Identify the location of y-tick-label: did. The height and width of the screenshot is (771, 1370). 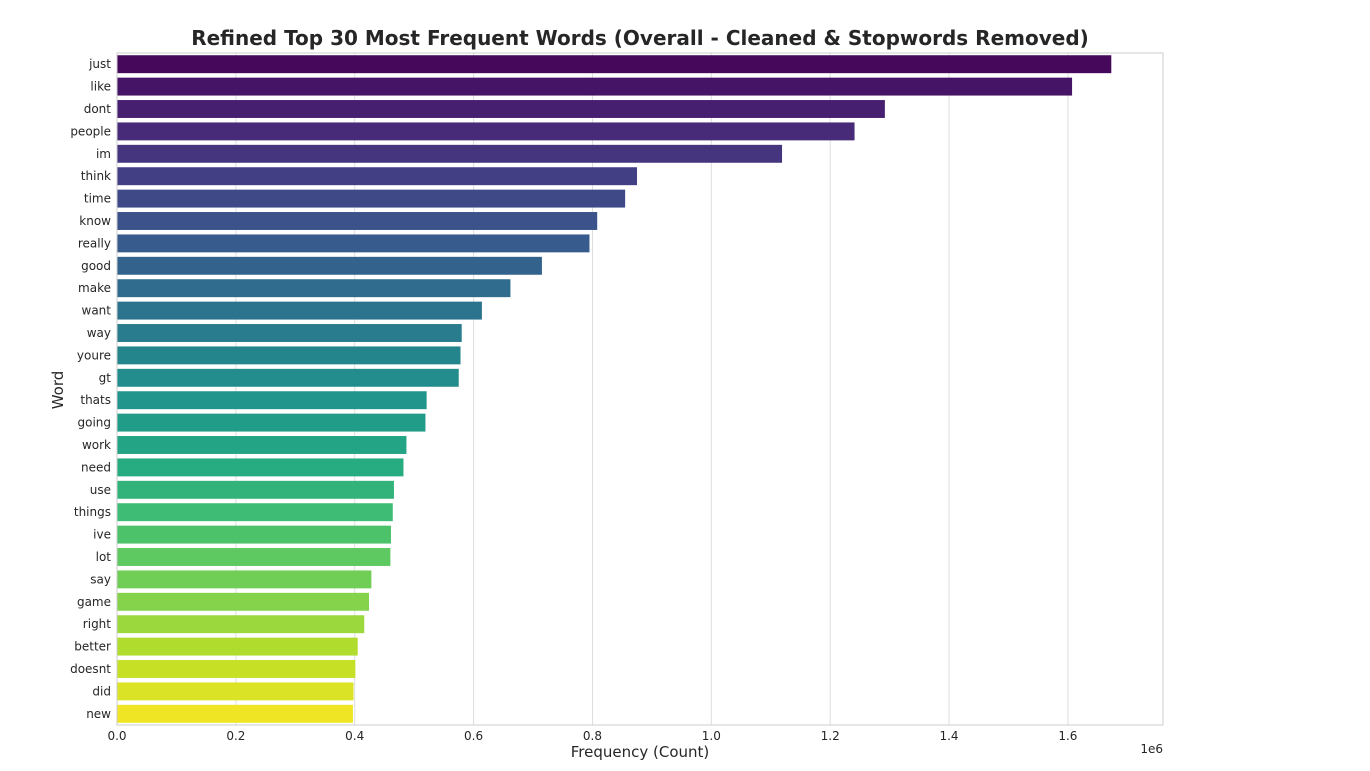
(101, 691).